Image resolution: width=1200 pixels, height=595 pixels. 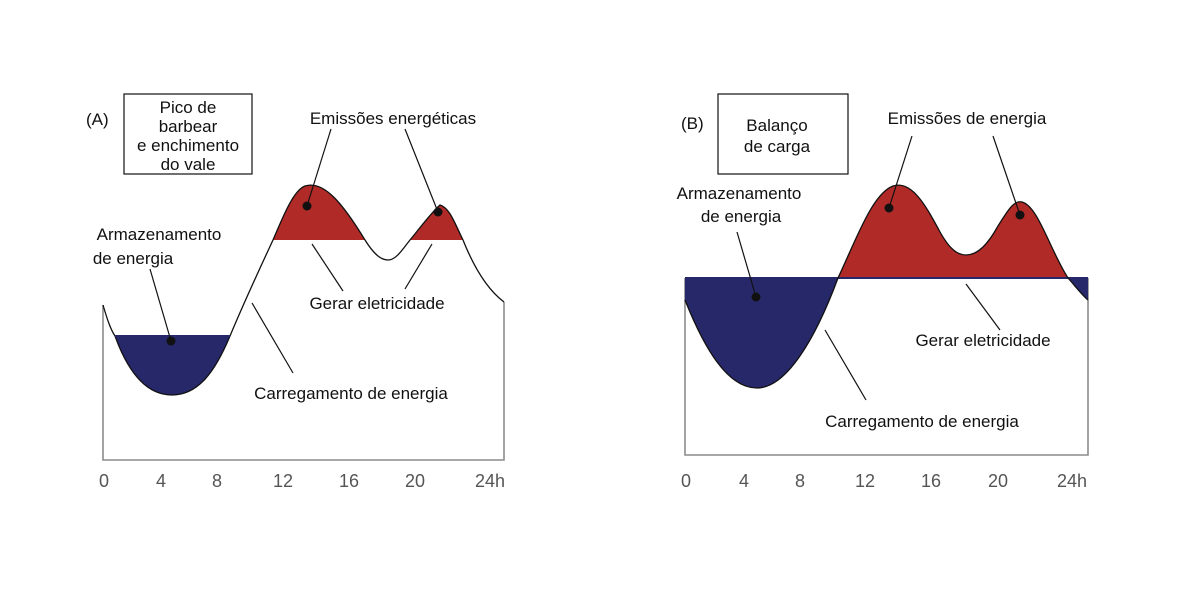 I want to click on panel-a-tick-8: 8, so click(x=217, y=481).